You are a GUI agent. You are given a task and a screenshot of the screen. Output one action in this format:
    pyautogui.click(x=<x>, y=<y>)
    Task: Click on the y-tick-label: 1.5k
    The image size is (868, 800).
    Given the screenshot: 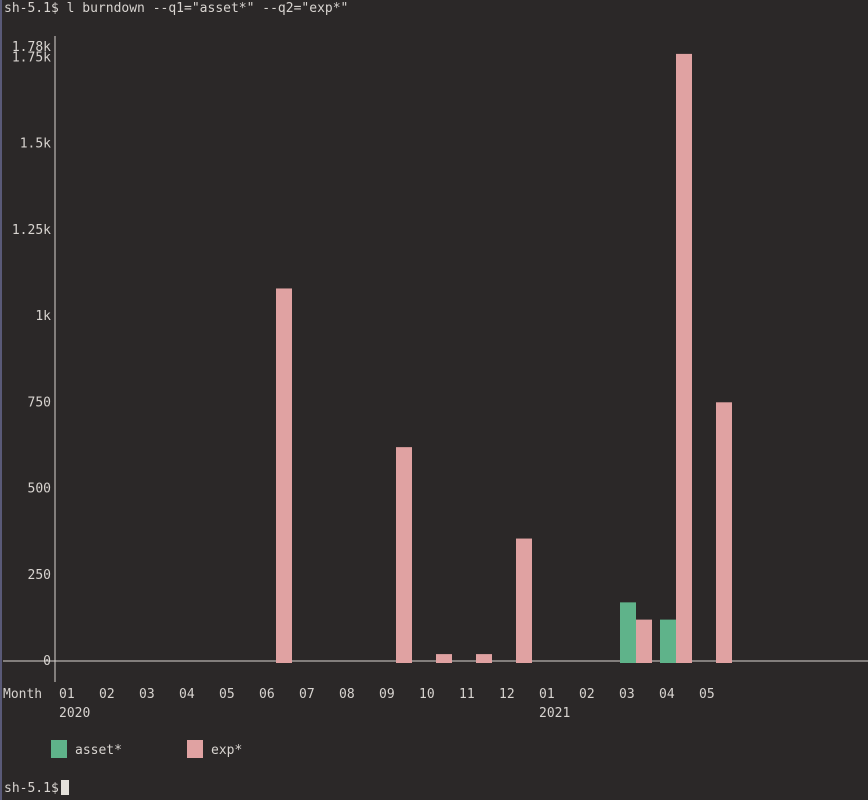 What is the action you would take?
    pyautogui.click(x=35, y=144)
    